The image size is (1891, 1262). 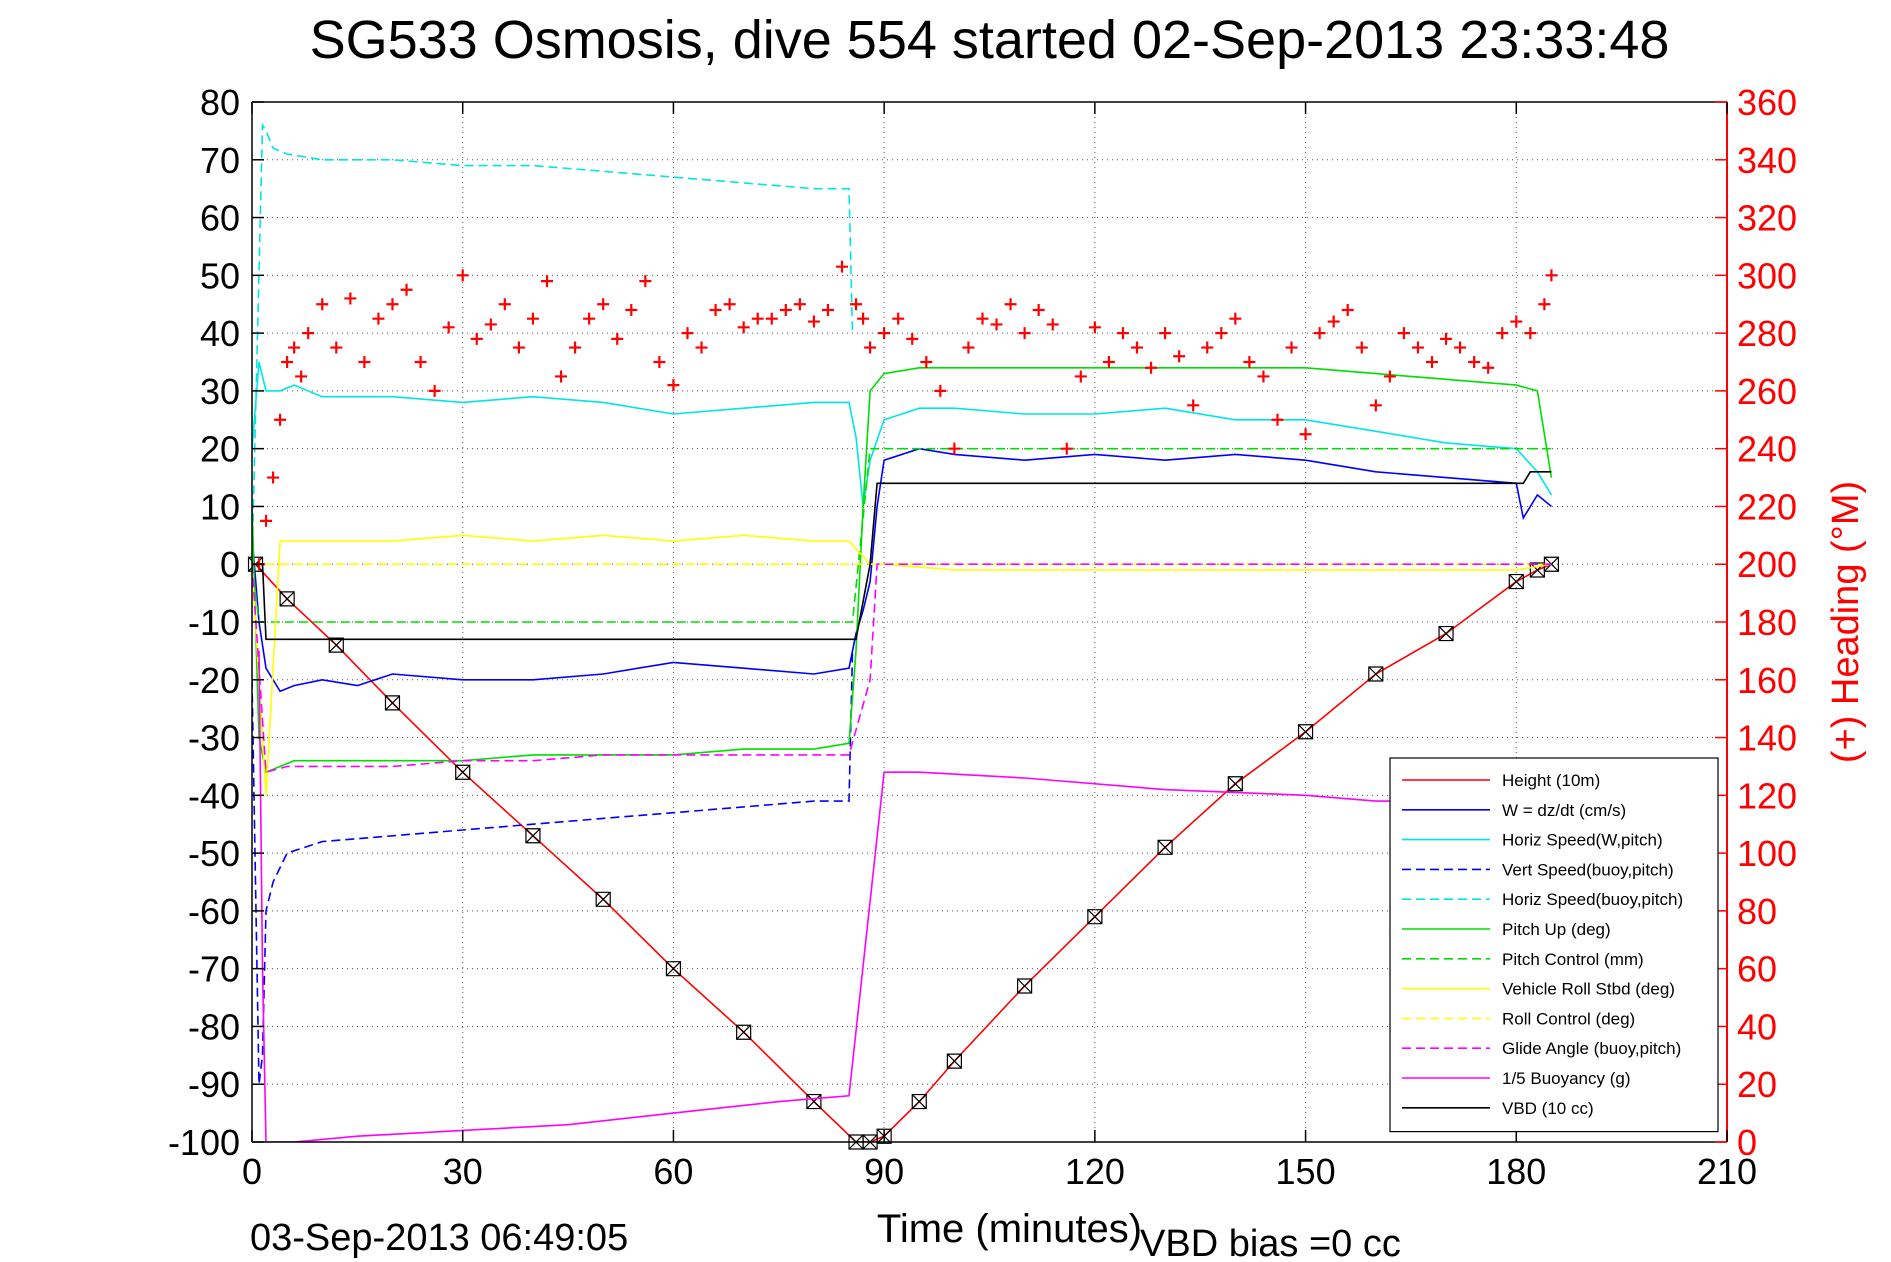 I want to click on y-tick-label: 0, so click(x=230, y=564).